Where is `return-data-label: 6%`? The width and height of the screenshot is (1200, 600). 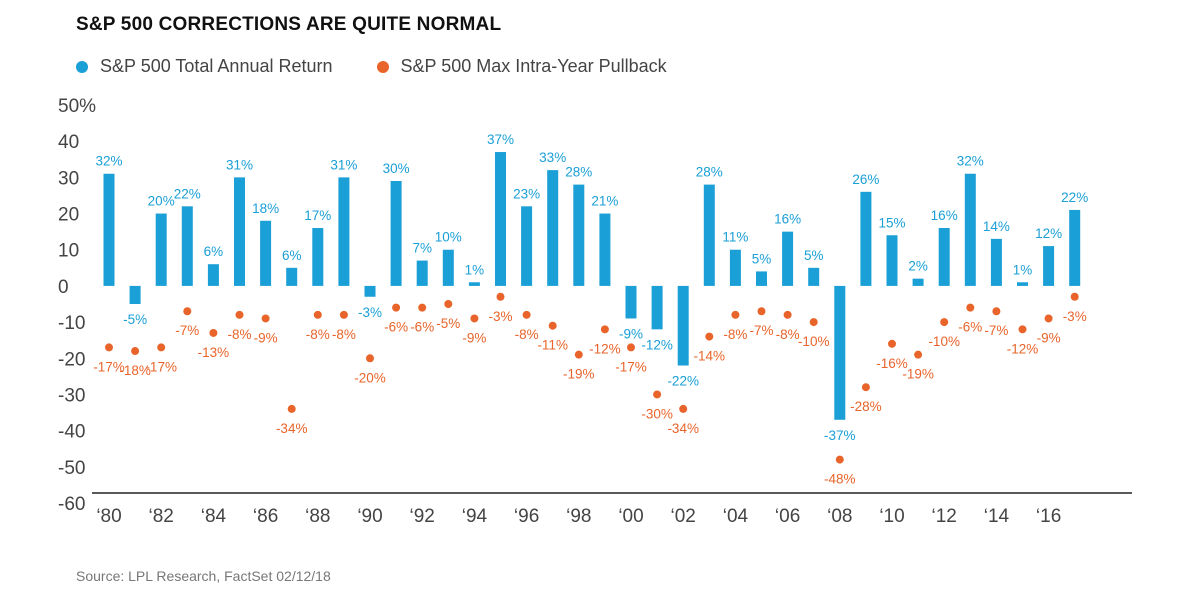
return-data-label: 6% is located at coordinates (214, 251).